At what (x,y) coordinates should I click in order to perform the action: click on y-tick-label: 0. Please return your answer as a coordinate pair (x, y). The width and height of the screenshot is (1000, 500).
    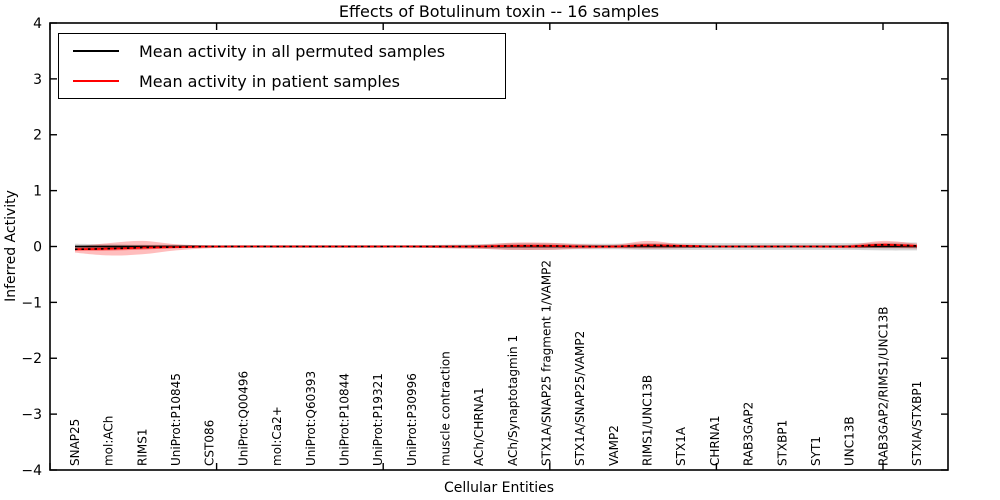
    Looking at the image, I should click on (37, 247).